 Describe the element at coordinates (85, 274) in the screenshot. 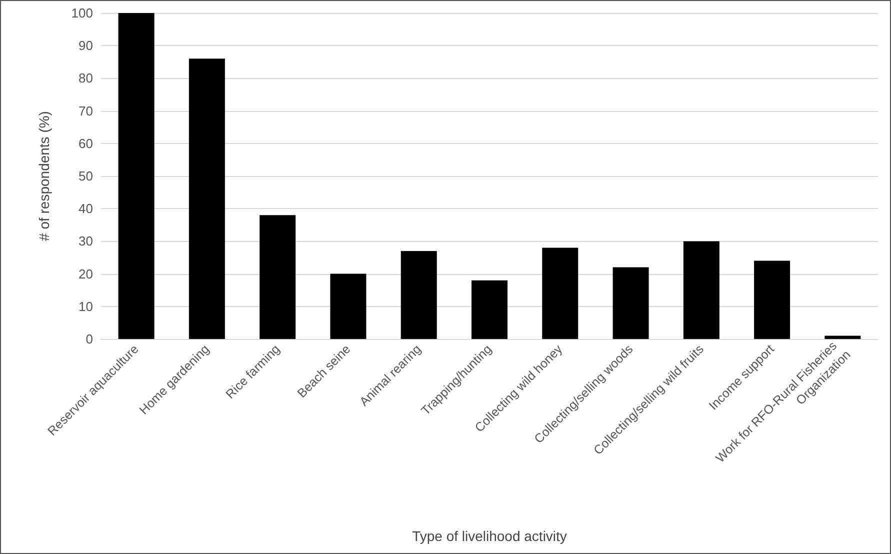

I see `y-tick-label: 20` at that location.